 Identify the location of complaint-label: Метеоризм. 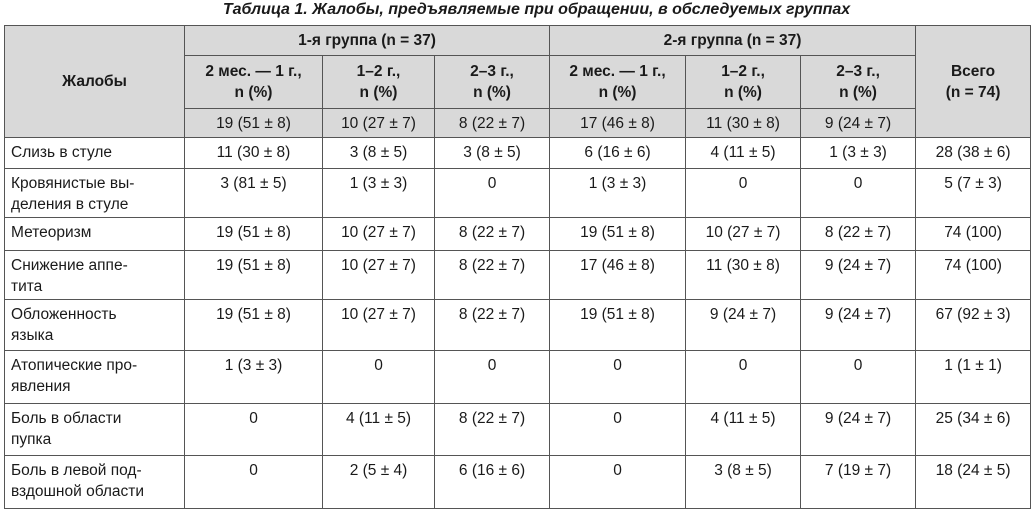
(94, 234).